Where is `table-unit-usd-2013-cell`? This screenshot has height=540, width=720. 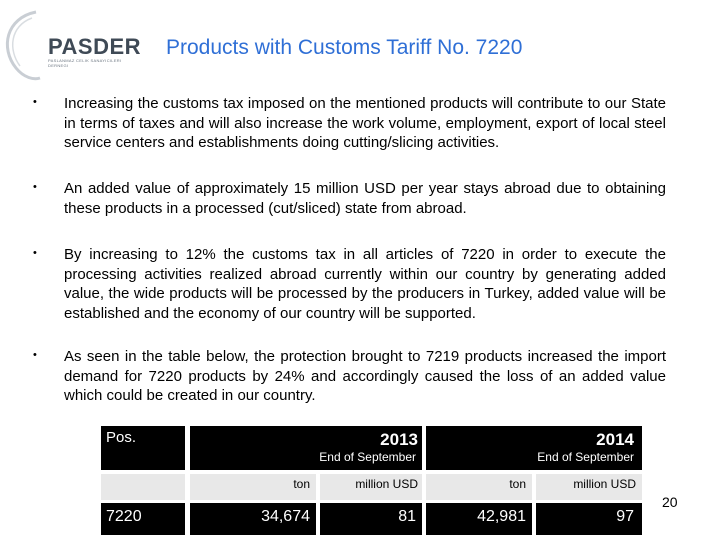 table-unit-usd-2013-cell is located at coordinates (371, 487).